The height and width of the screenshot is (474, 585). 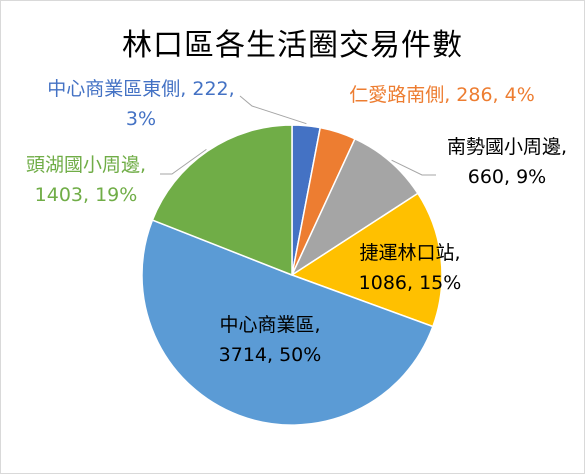 I want to click on slice-label-touhu-line2: 1403, 19%, so click(x=86, y=195).